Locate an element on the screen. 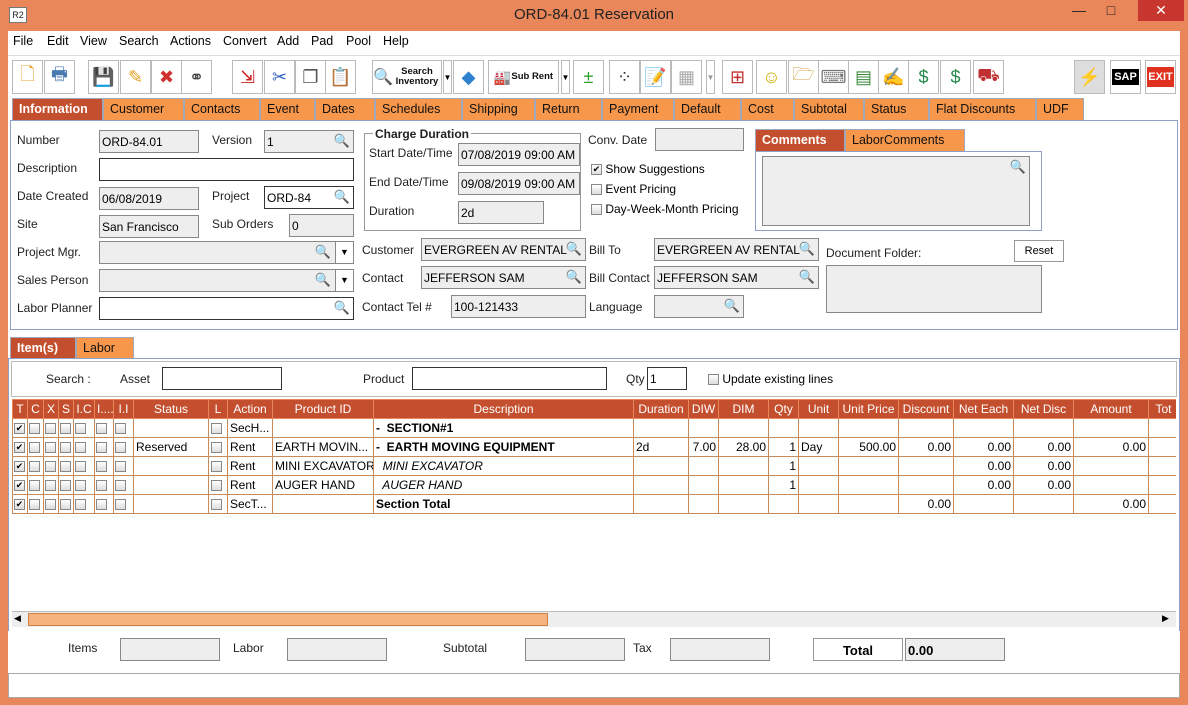  bill-contact-field: JEFFERSON SAM 🔍 is located at coordinates (736, 277).